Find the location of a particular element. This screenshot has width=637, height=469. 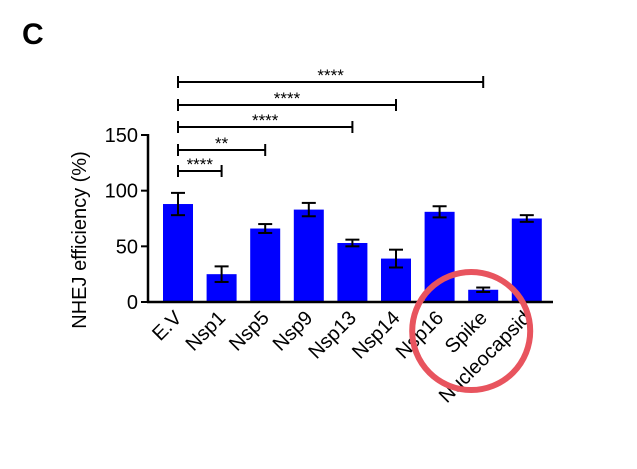

y-tick-label: 100 is located at coordinates (121, 192).